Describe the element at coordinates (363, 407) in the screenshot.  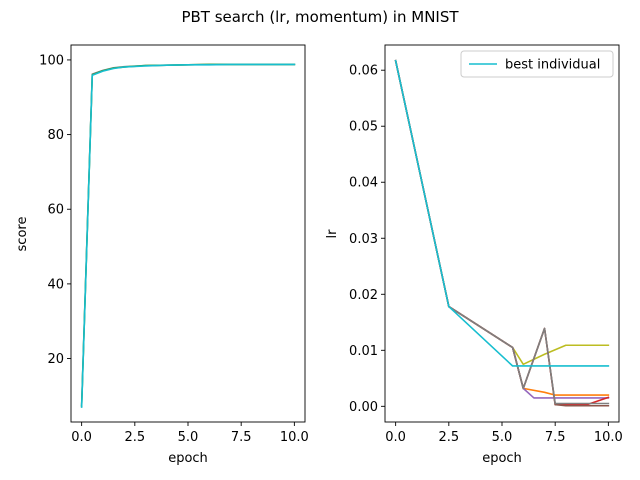
I see `lr-y-tick-label: 0.00` at that location.